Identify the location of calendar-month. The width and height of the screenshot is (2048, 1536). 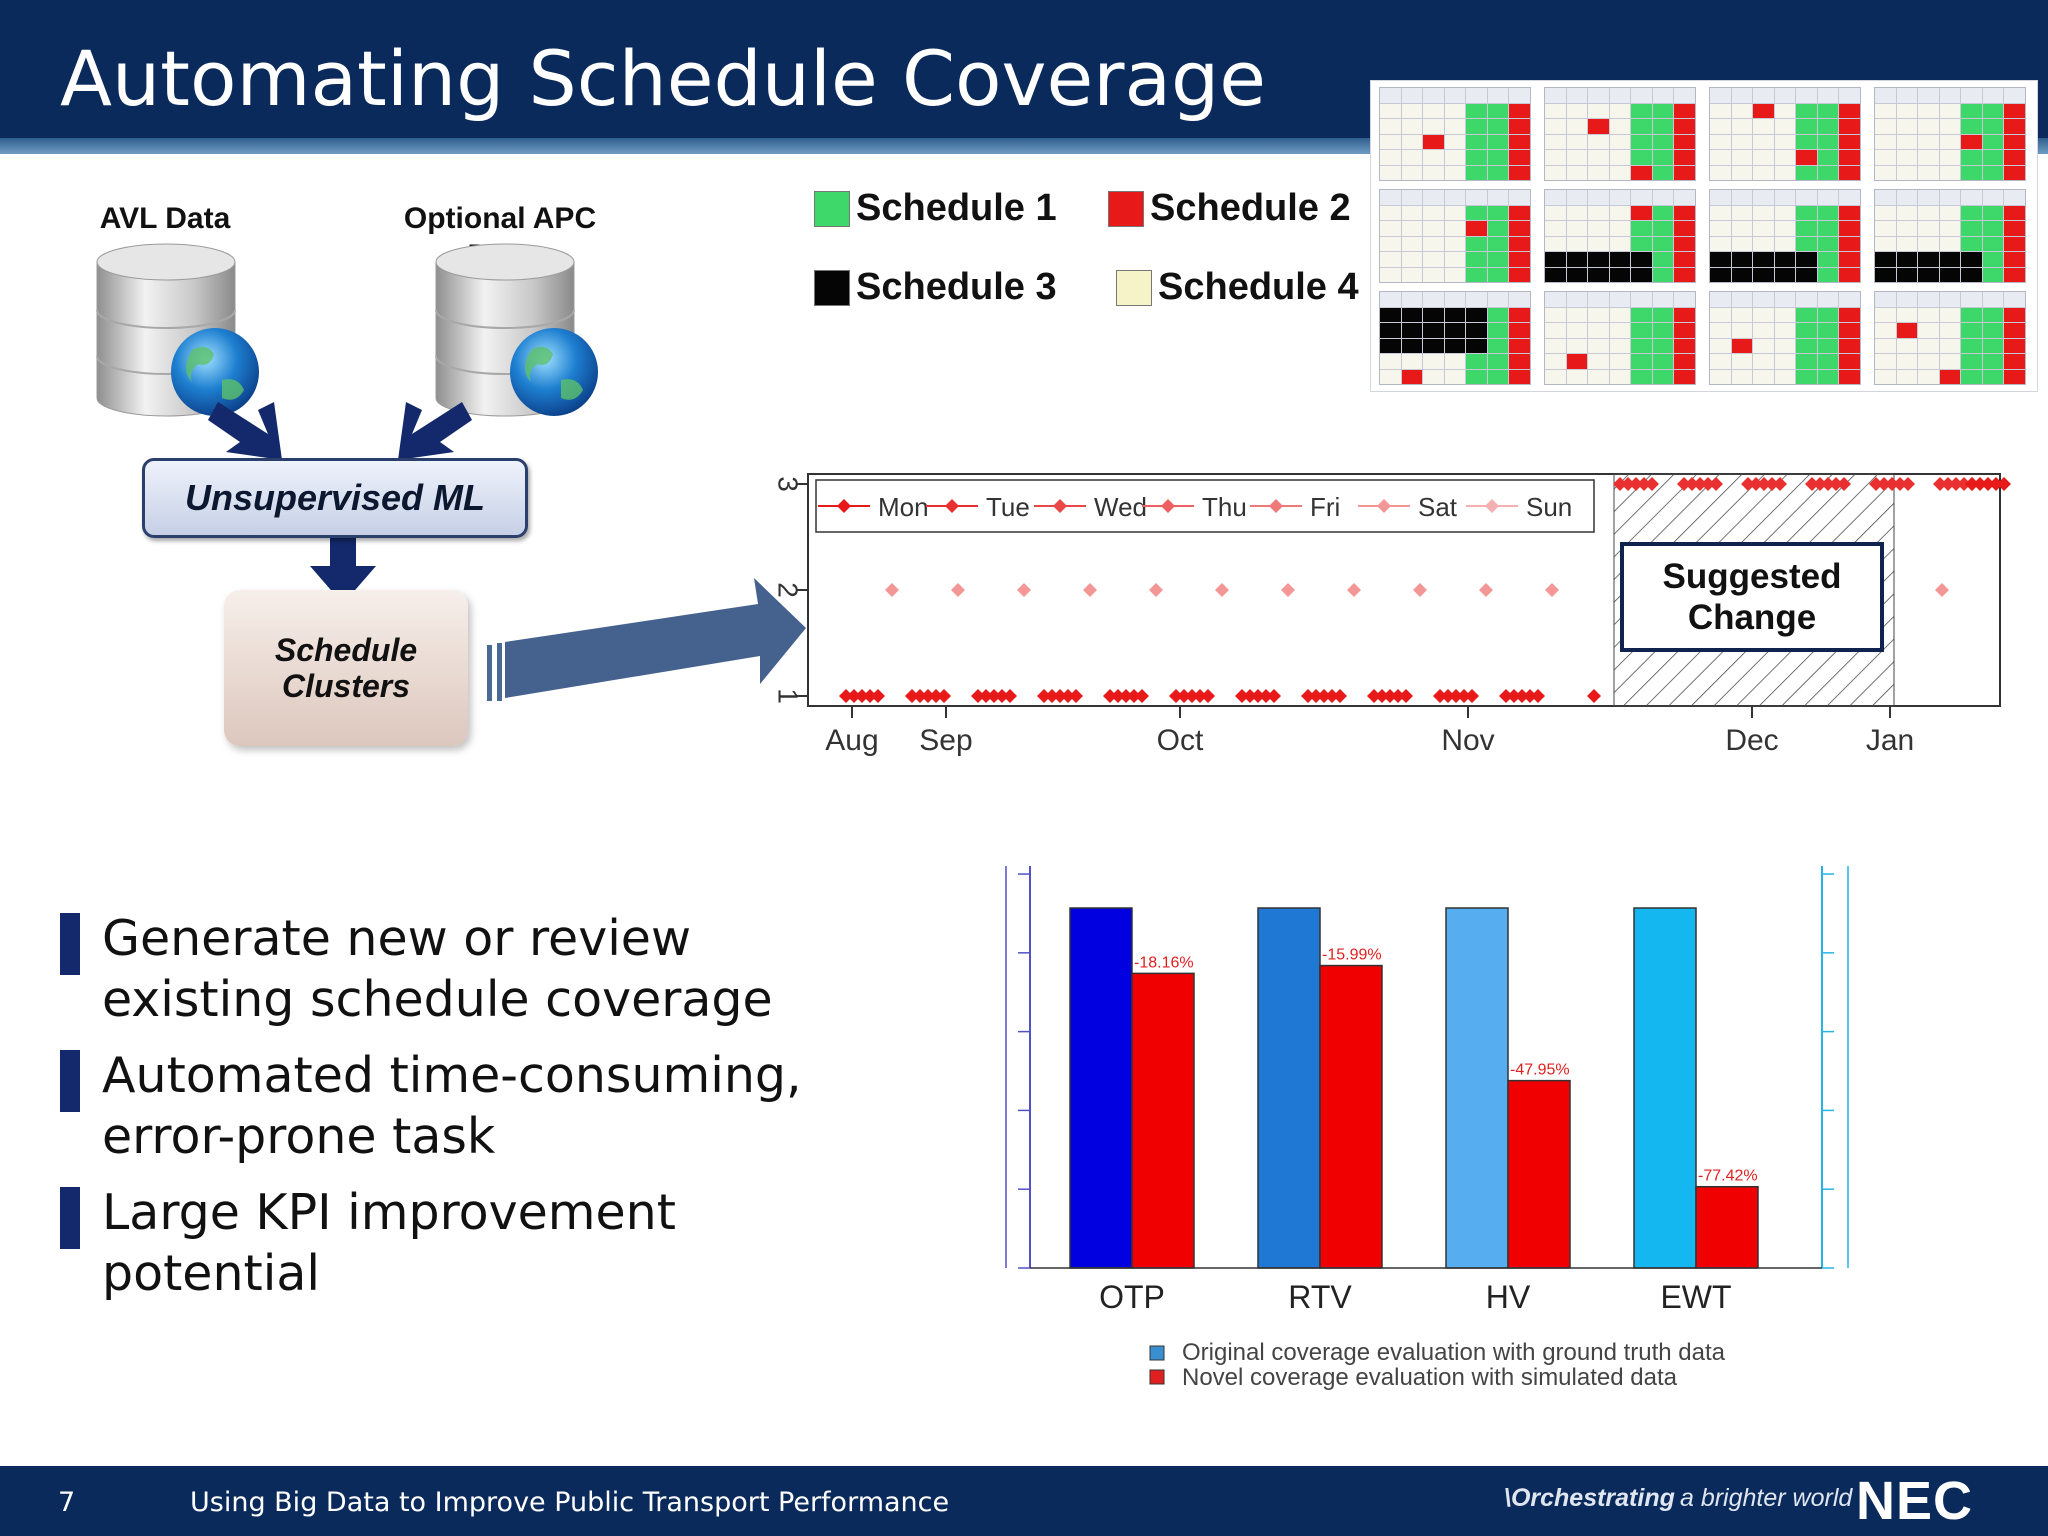
(1785, 134).